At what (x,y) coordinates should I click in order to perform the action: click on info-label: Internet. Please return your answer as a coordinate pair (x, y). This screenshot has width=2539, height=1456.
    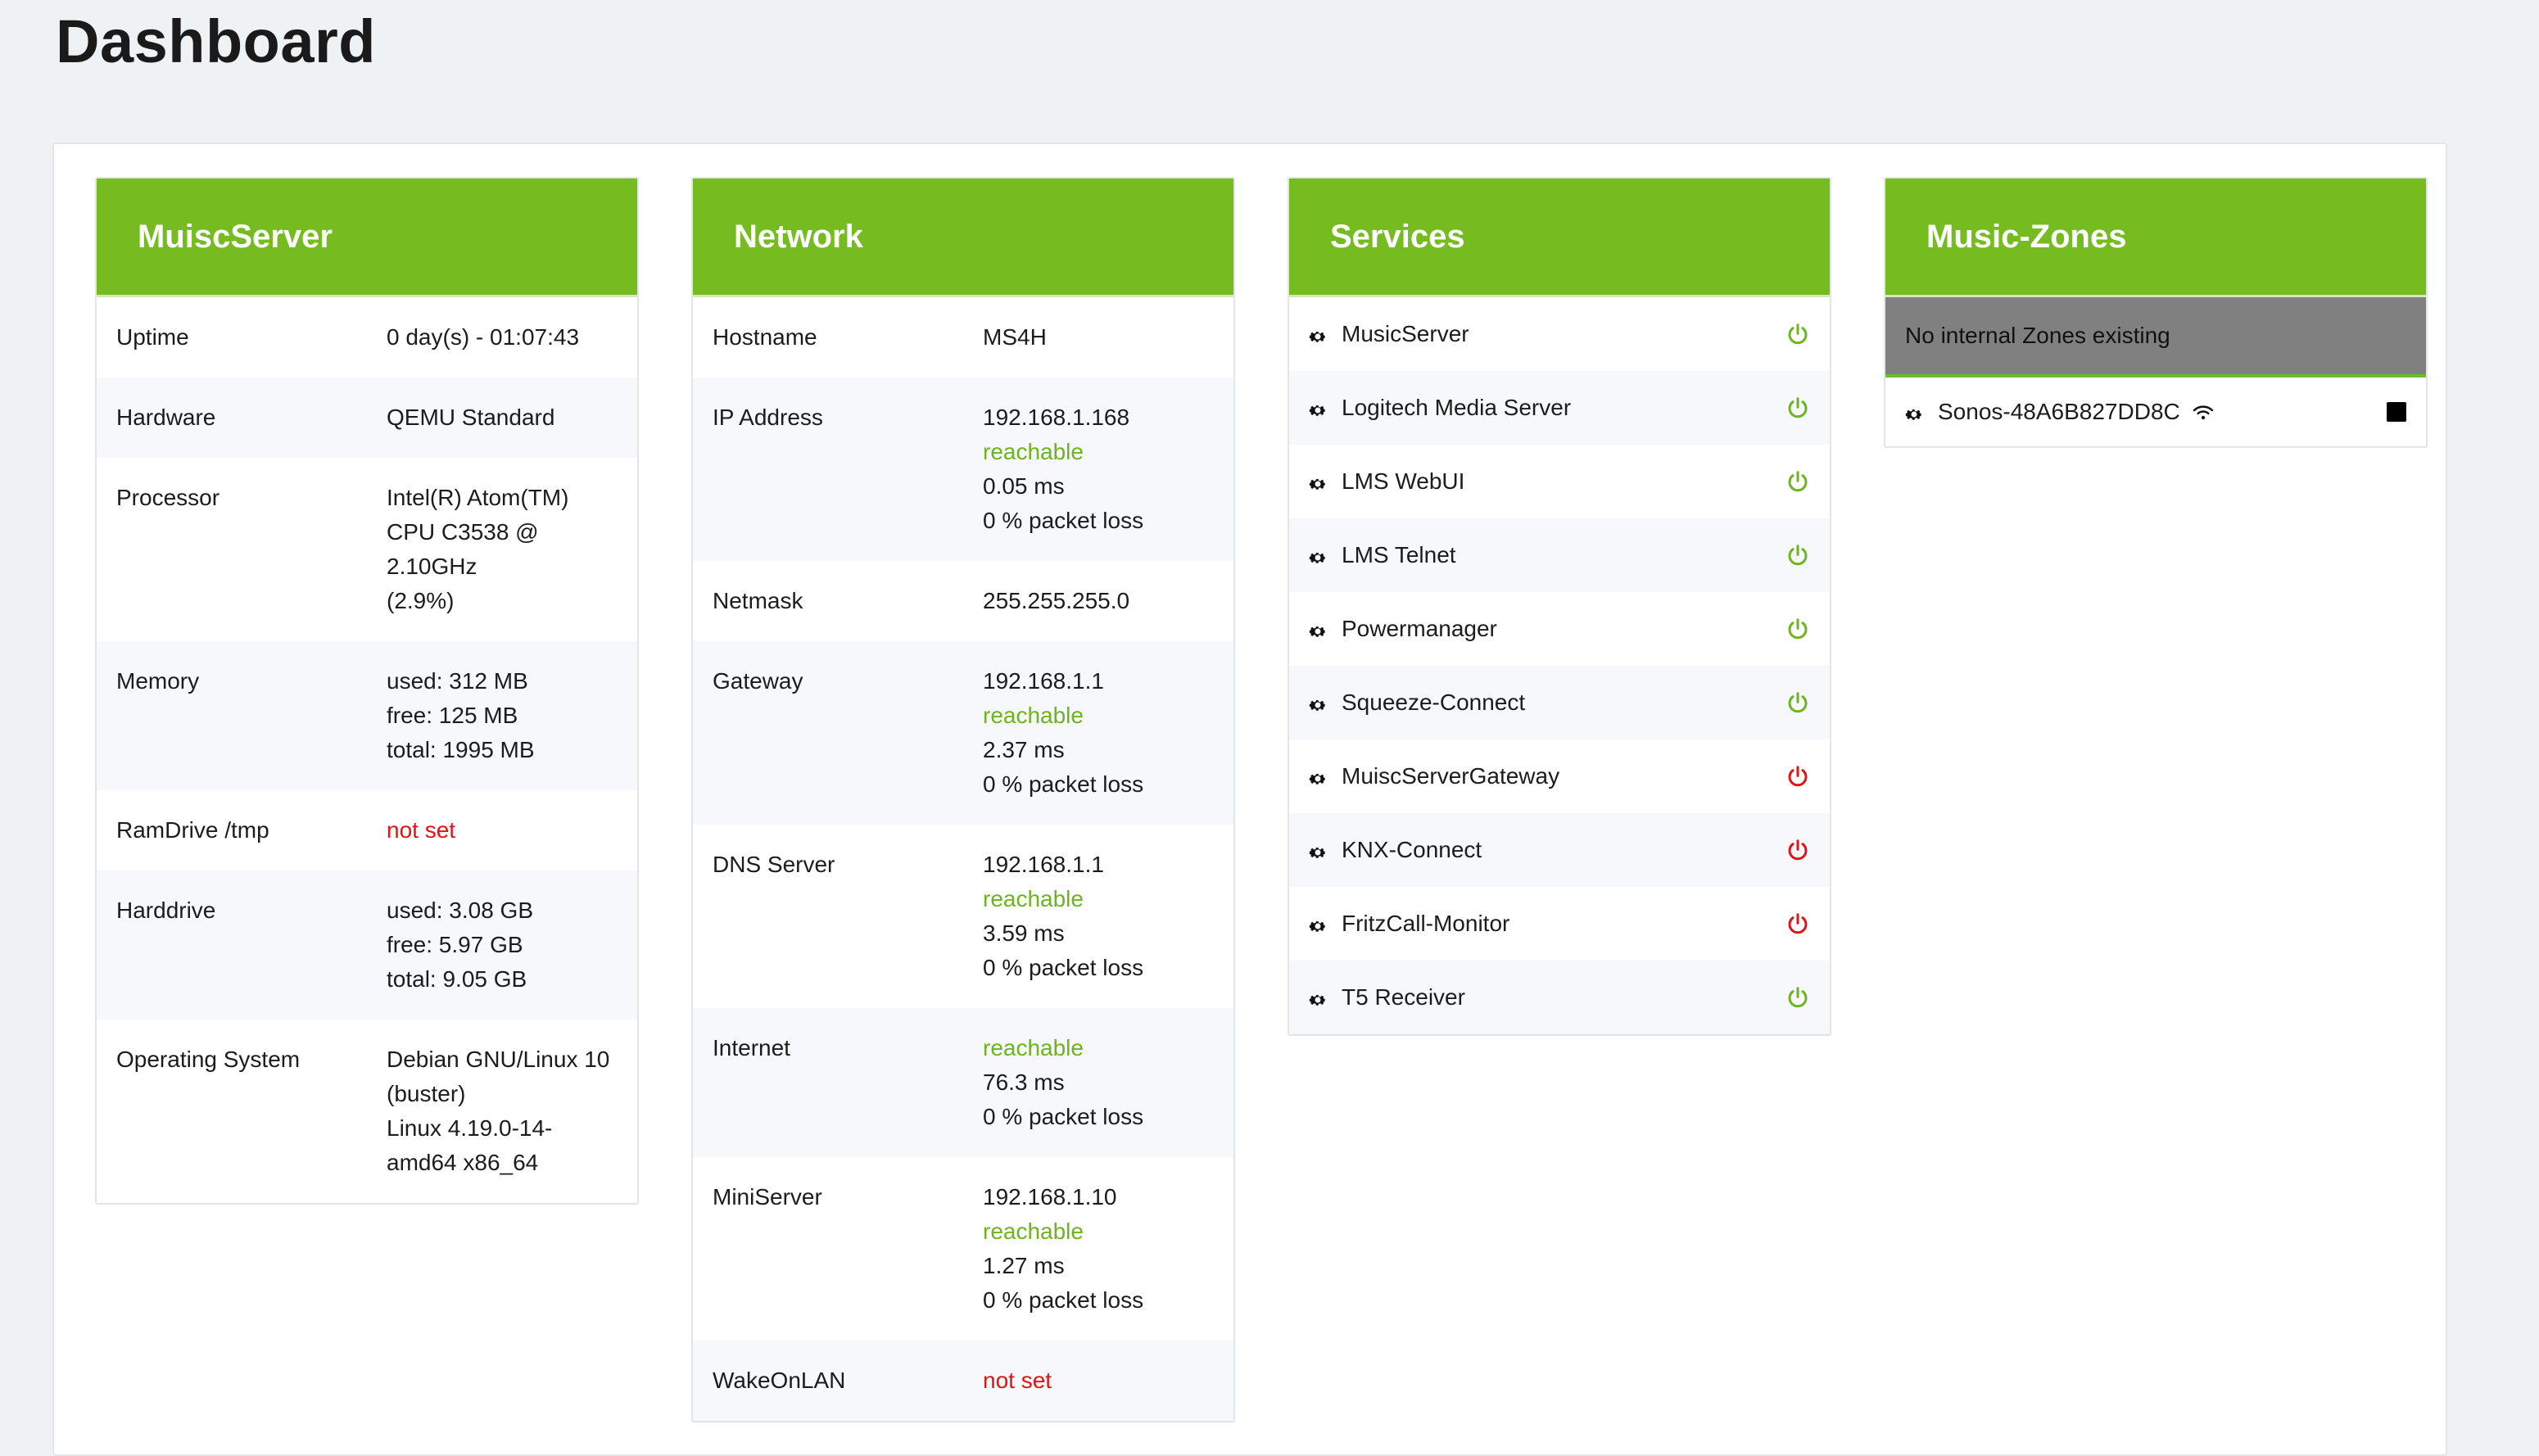
    Looking at the image, I should click on (752, 1048).